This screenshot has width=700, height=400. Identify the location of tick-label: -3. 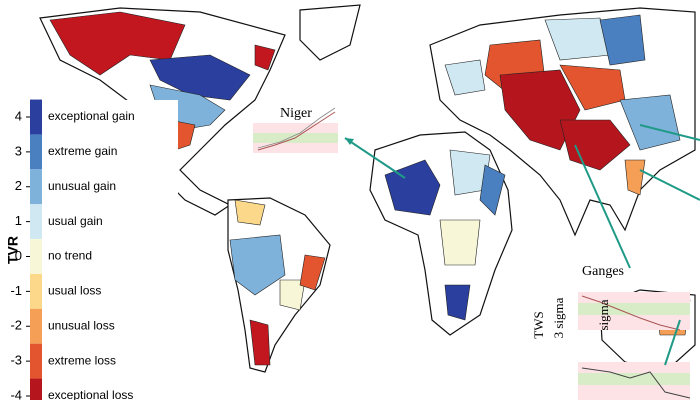
(16, 360).